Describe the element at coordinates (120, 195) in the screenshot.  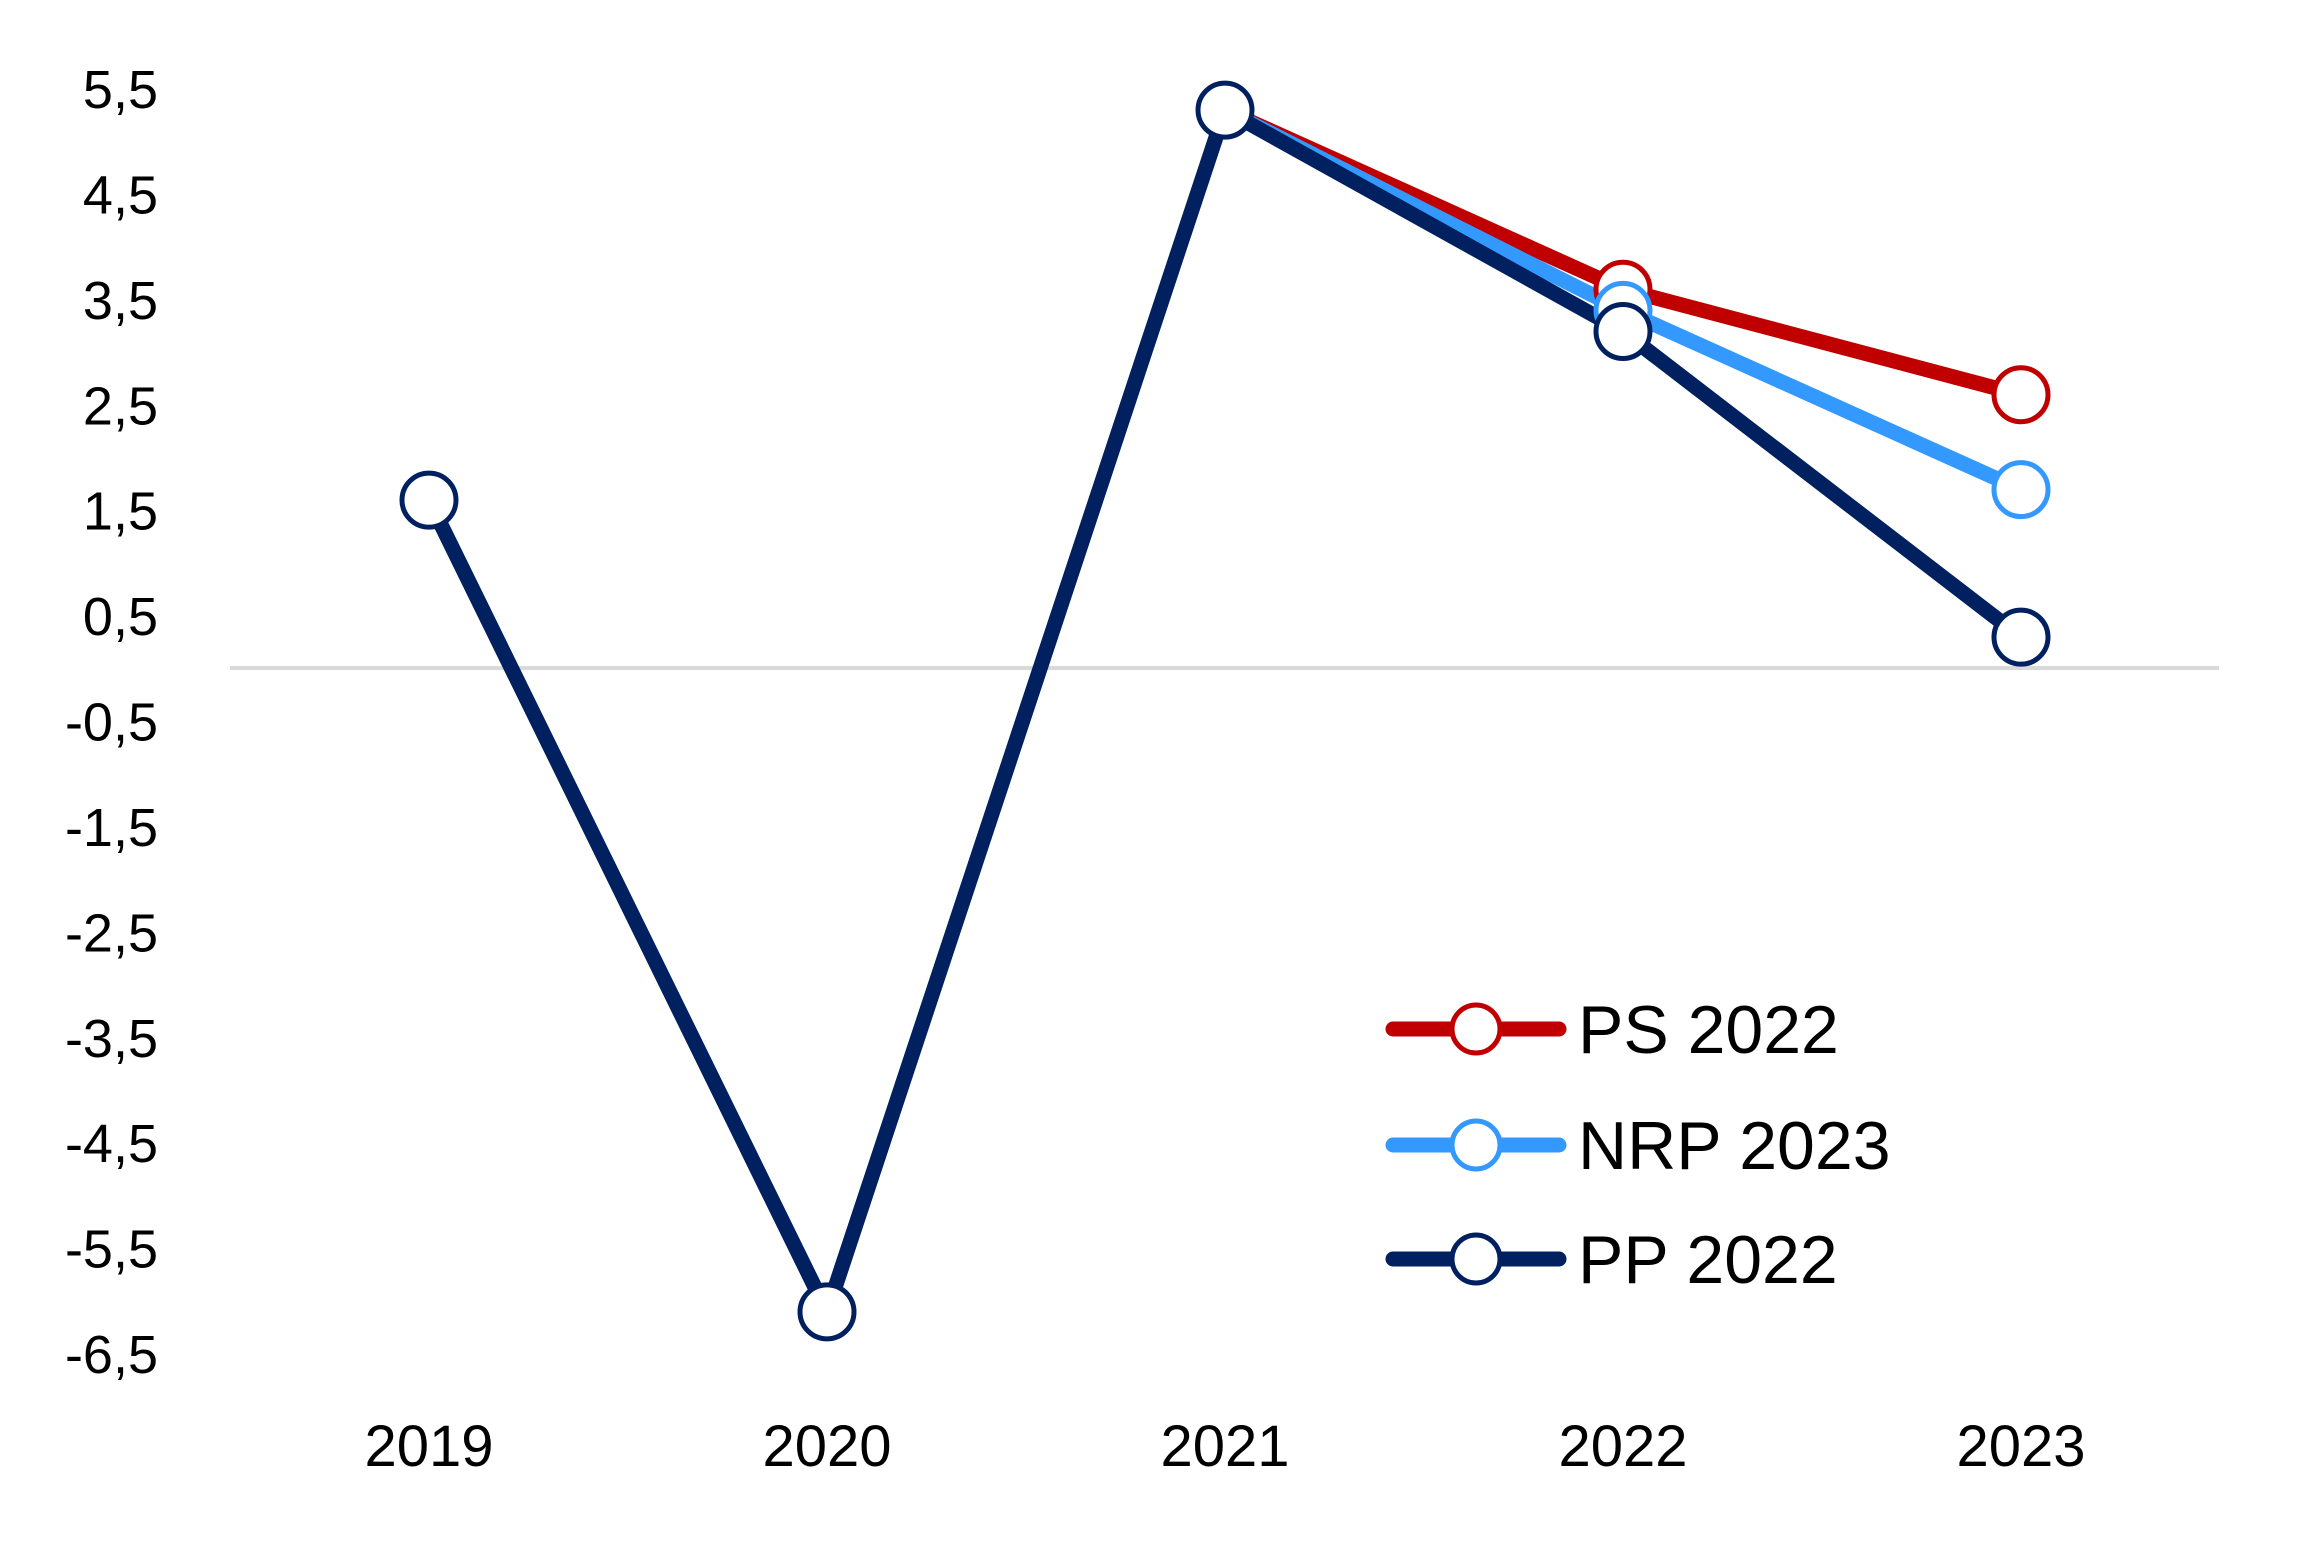
I see `y-tick-label: 4,5` at that location.